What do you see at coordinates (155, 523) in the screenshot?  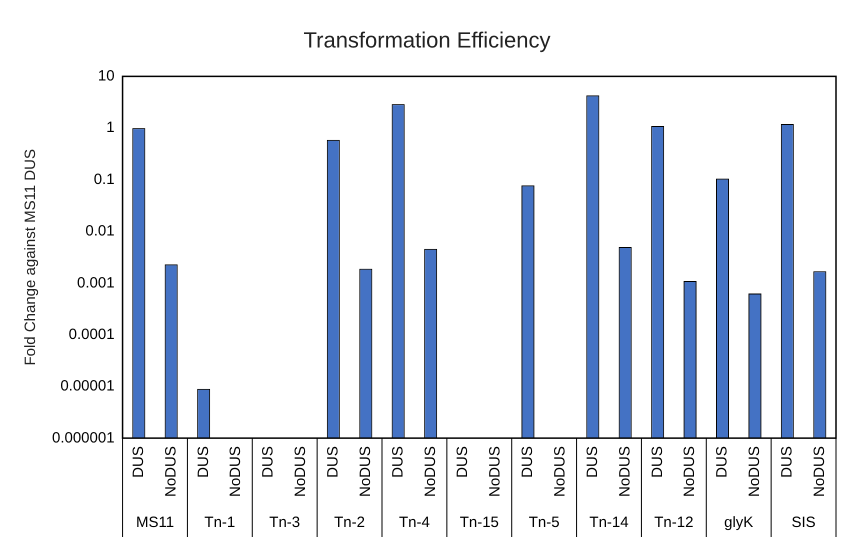 I see `text: MS11` at bounding box center [155, 523].